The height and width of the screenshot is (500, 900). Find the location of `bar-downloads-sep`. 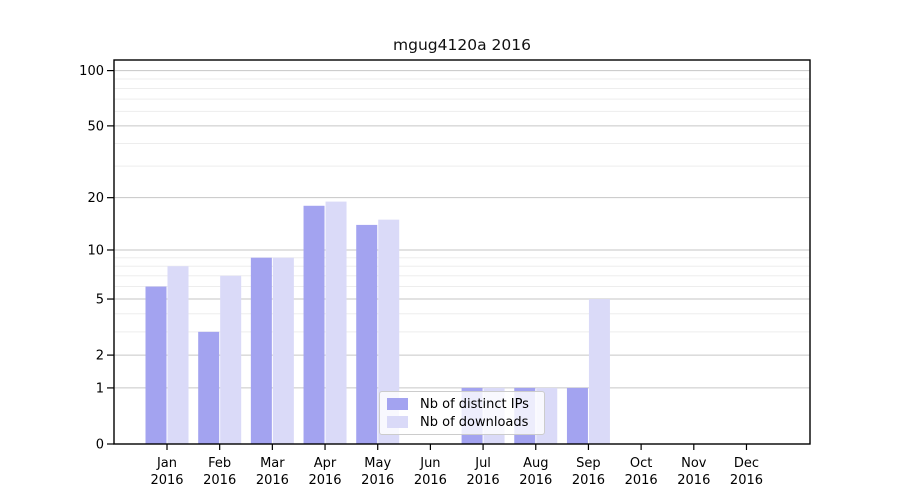

bar-downloads-sep is located at coordinates (599, 371).